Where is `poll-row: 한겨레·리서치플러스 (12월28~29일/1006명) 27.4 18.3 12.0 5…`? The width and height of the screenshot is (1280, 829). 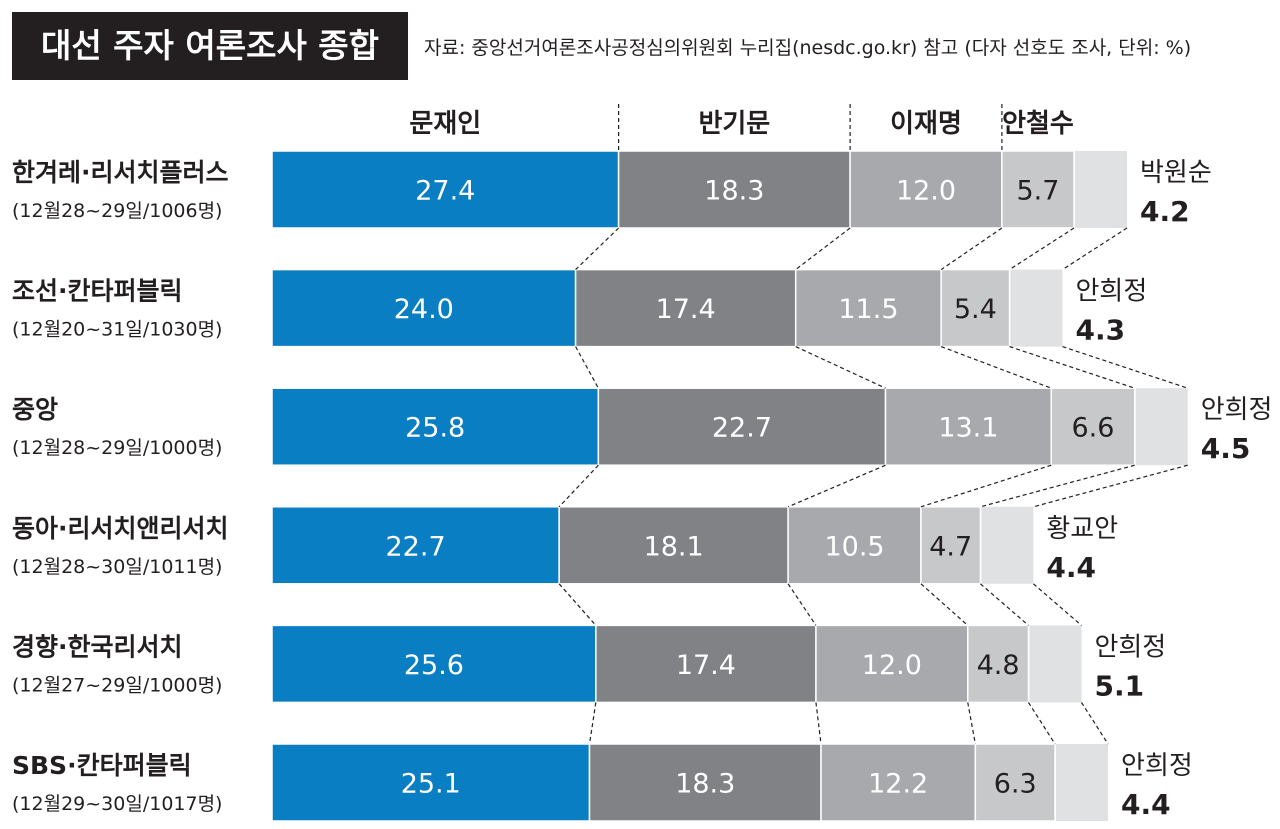 poll-row: 한겨레·리서치플러스 (12월28~29일/1006명) 27.4 18.3 12.0 5… is located at coordinates (612, 189).